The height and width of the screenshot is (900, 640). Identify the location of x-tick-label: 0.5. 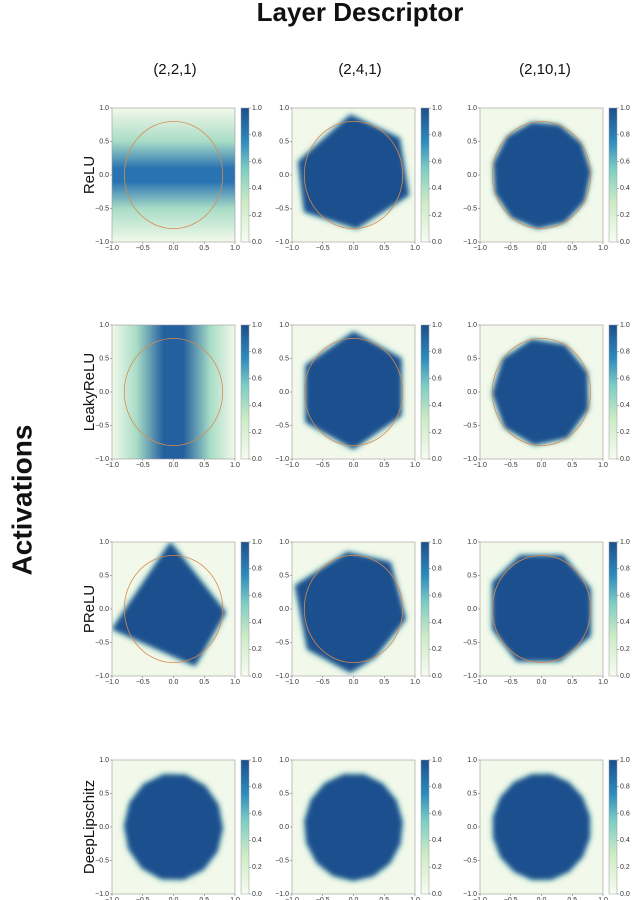
(572, 682).